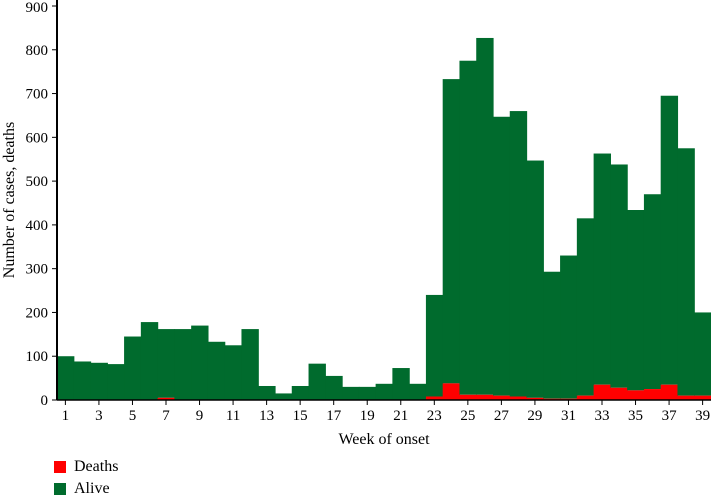 The height and width of the screenshot is (500, 711). What do you see at coordinates (37, 226) in the screenshot?
I see `y-tick-label: 400` at bounding box center [37, 226].